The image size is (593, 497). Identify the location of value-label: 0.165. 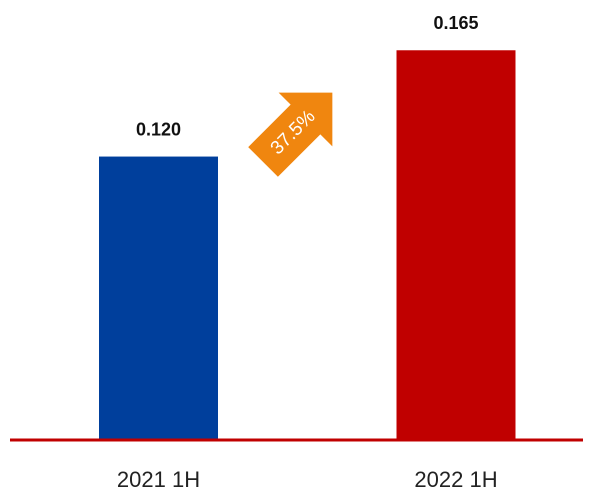
(455, 23).